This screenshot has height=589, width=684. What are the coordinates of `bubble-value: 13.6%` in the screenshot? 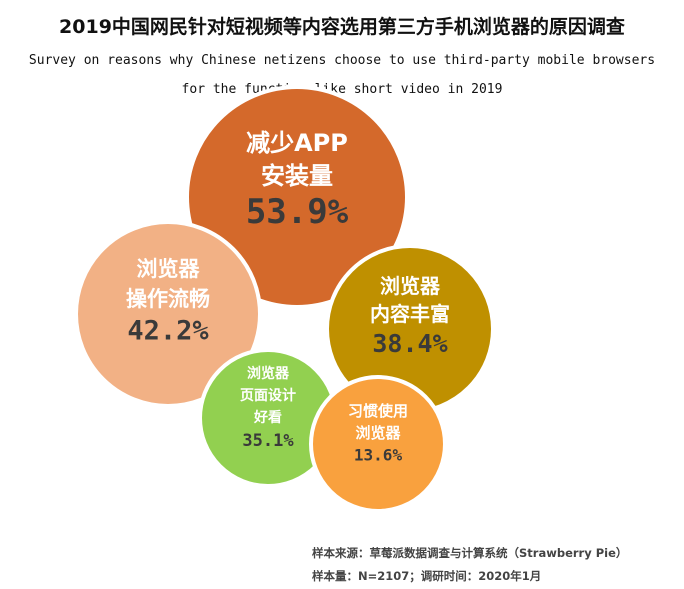 It's located at (378, 455).